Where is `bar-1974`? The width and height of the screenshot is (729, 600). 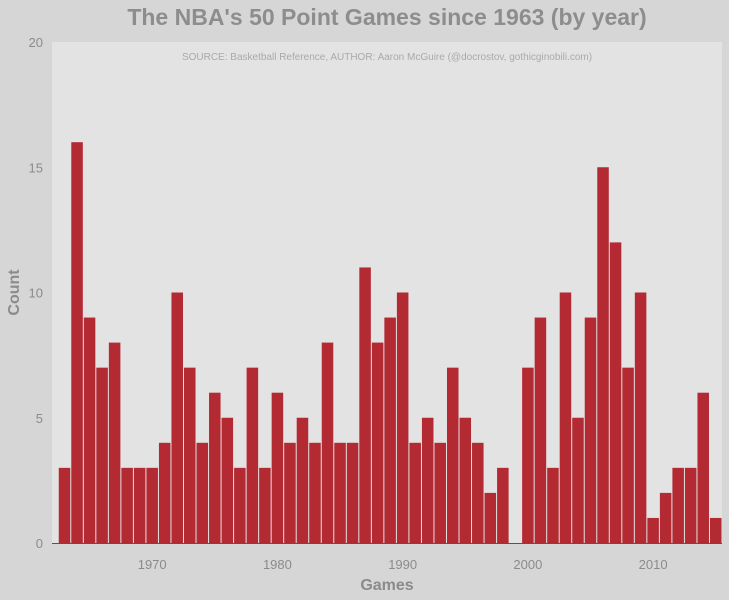 bar-1974 is located at coordinates (202, 492).